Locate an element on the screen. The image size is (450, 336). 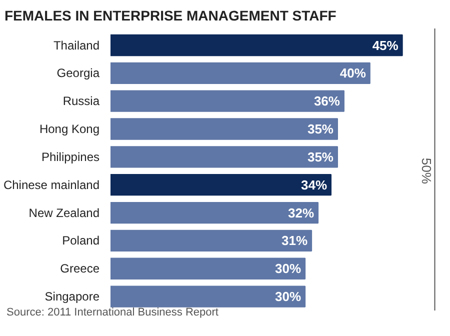
y-tick-label: Hong Kong is located at coordinates (69, 129).